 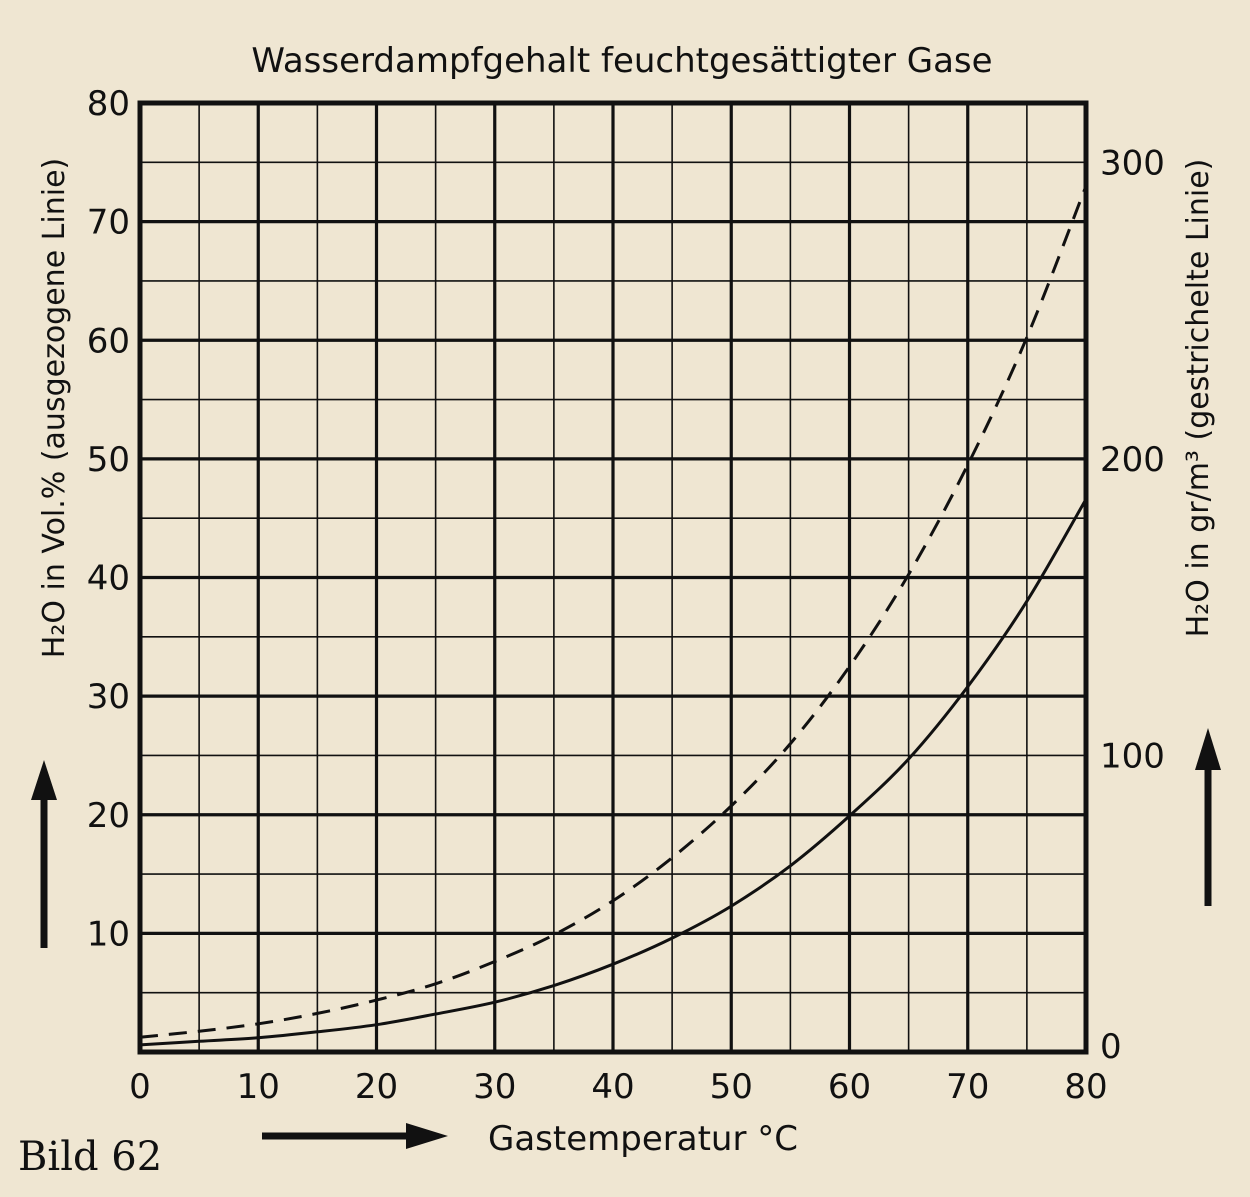 I want to click on y-left-tick-label: 70, so click(x=108, y=223).